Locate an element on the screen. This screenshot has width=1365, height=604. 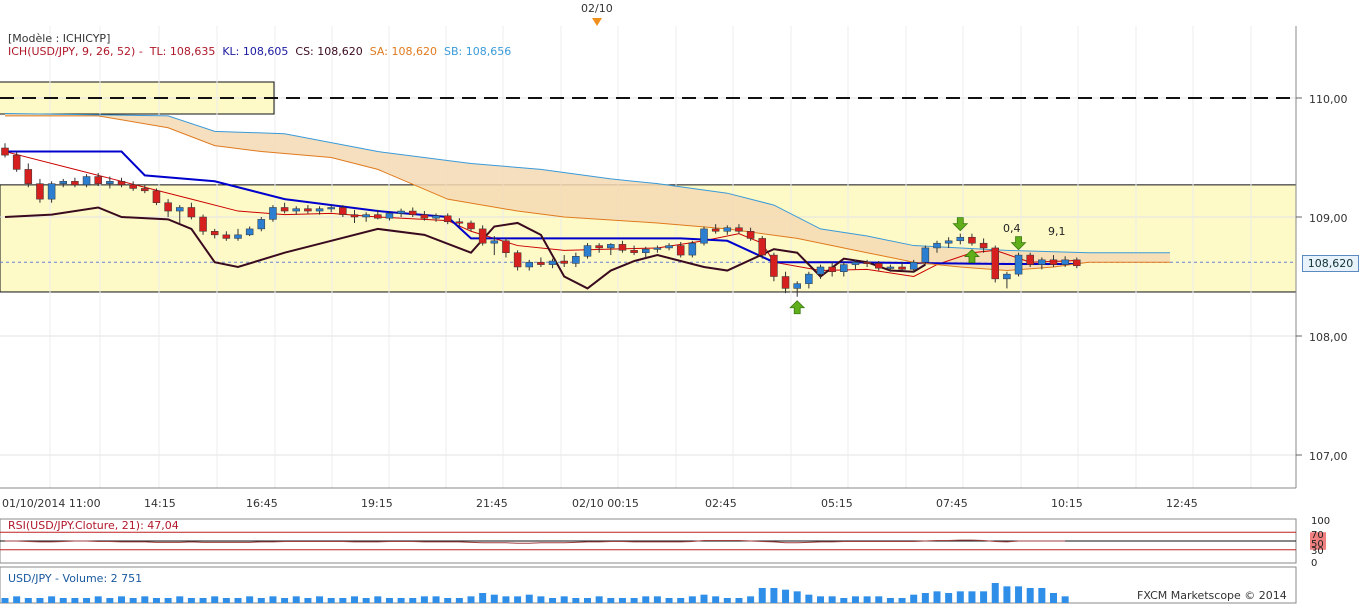
x-tick-label: 01/10/2014 11:00 is located at coordinates (51, 503).